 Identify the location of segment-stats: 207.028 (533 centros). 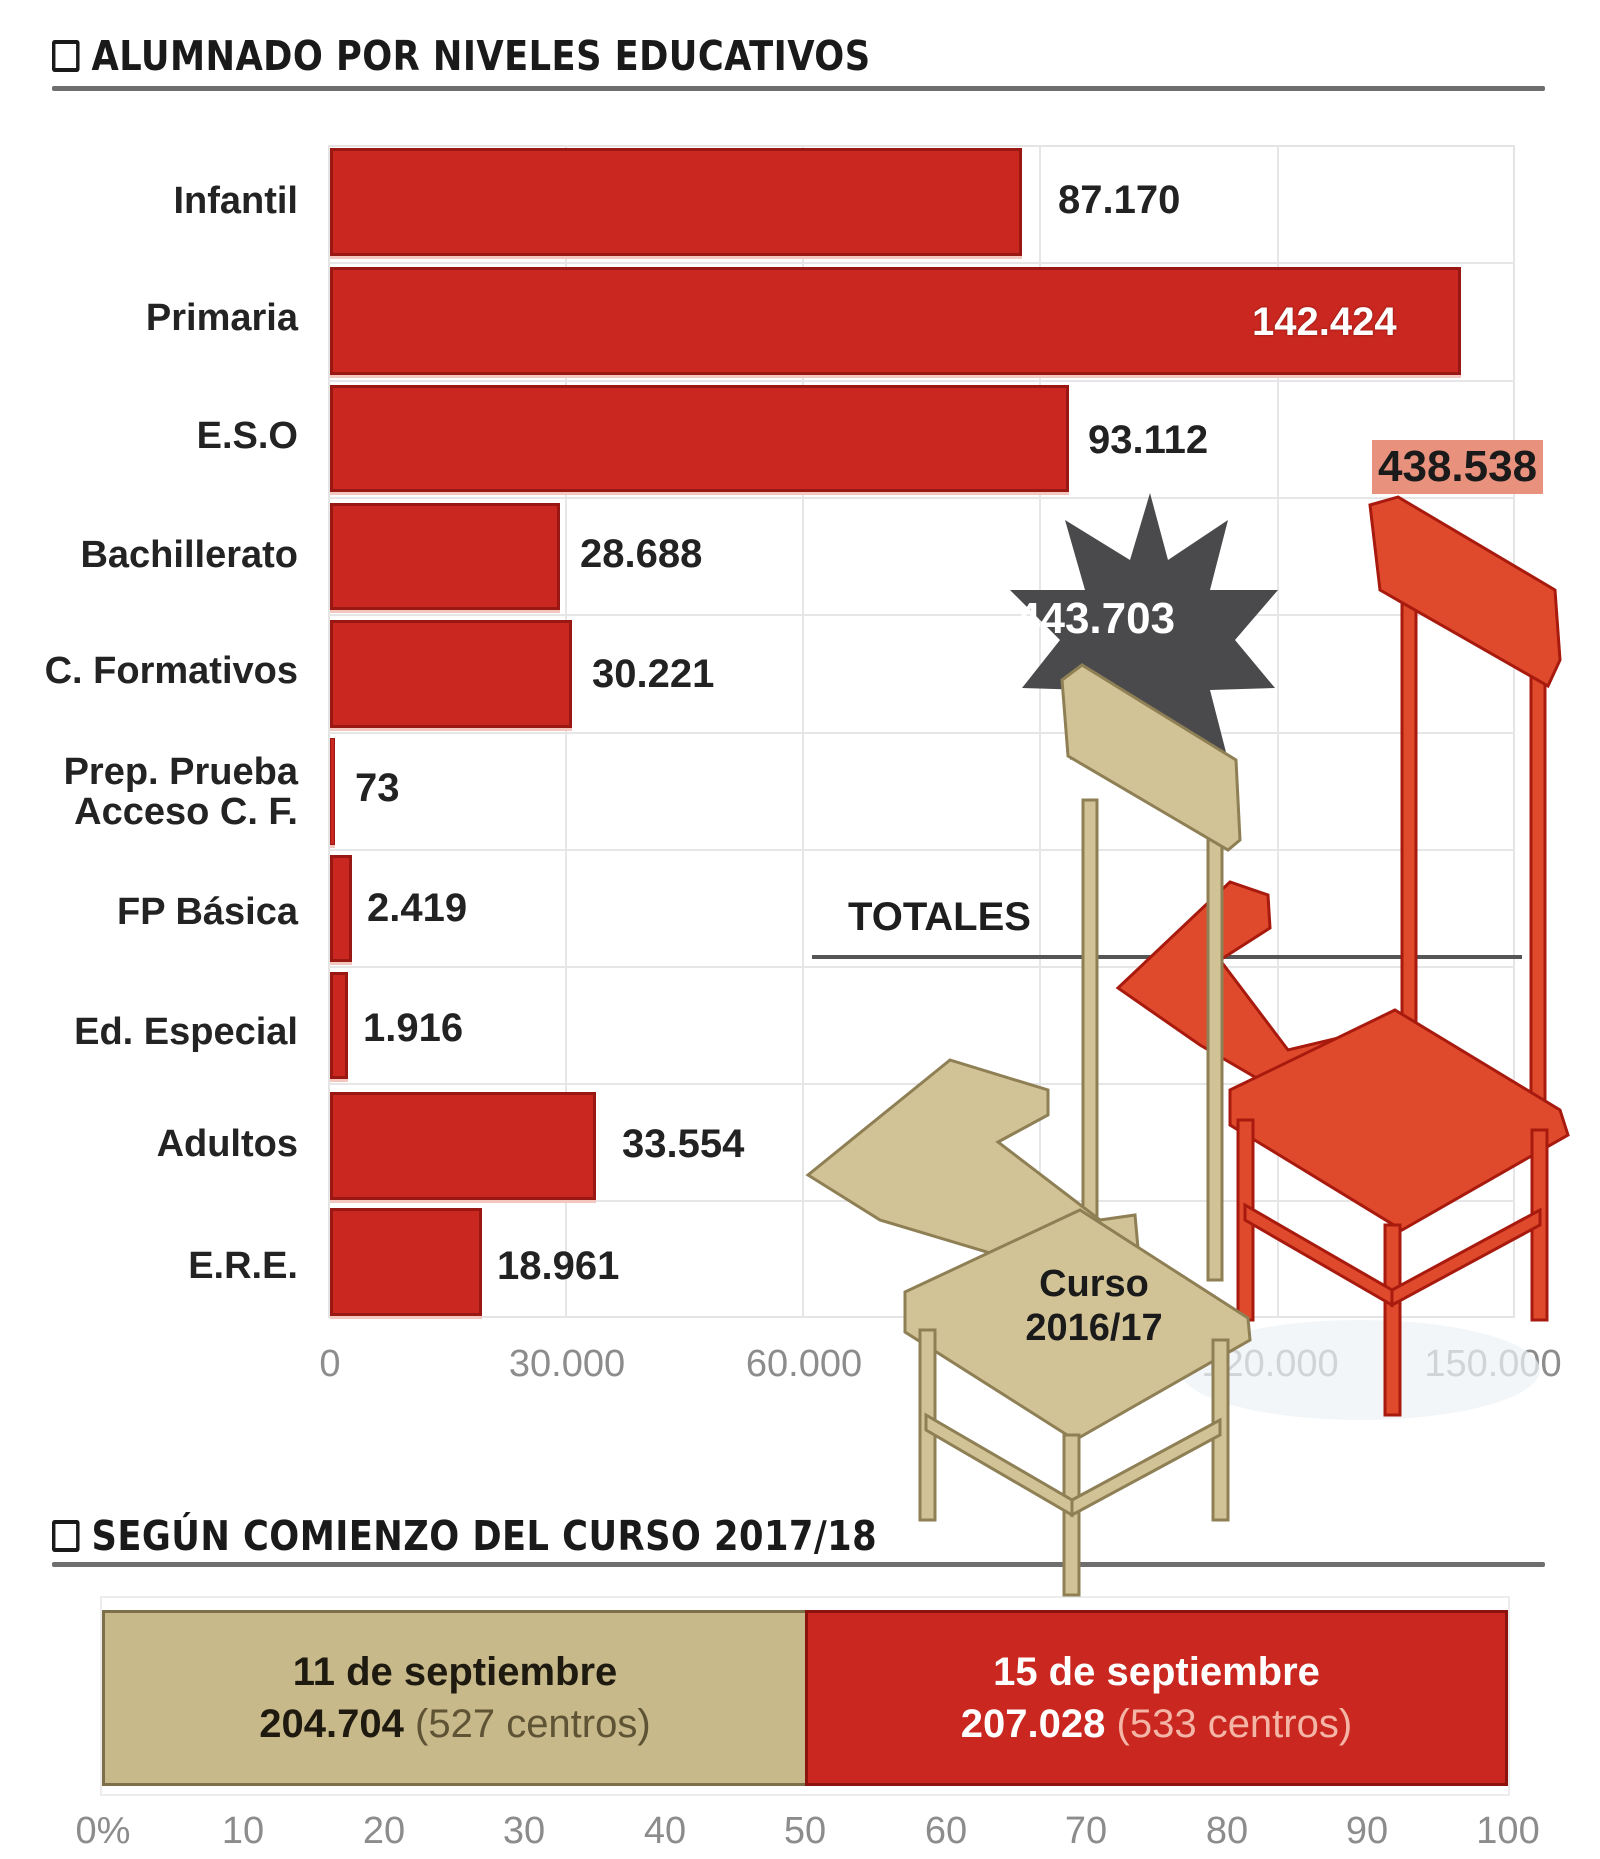
(1156, 1724).